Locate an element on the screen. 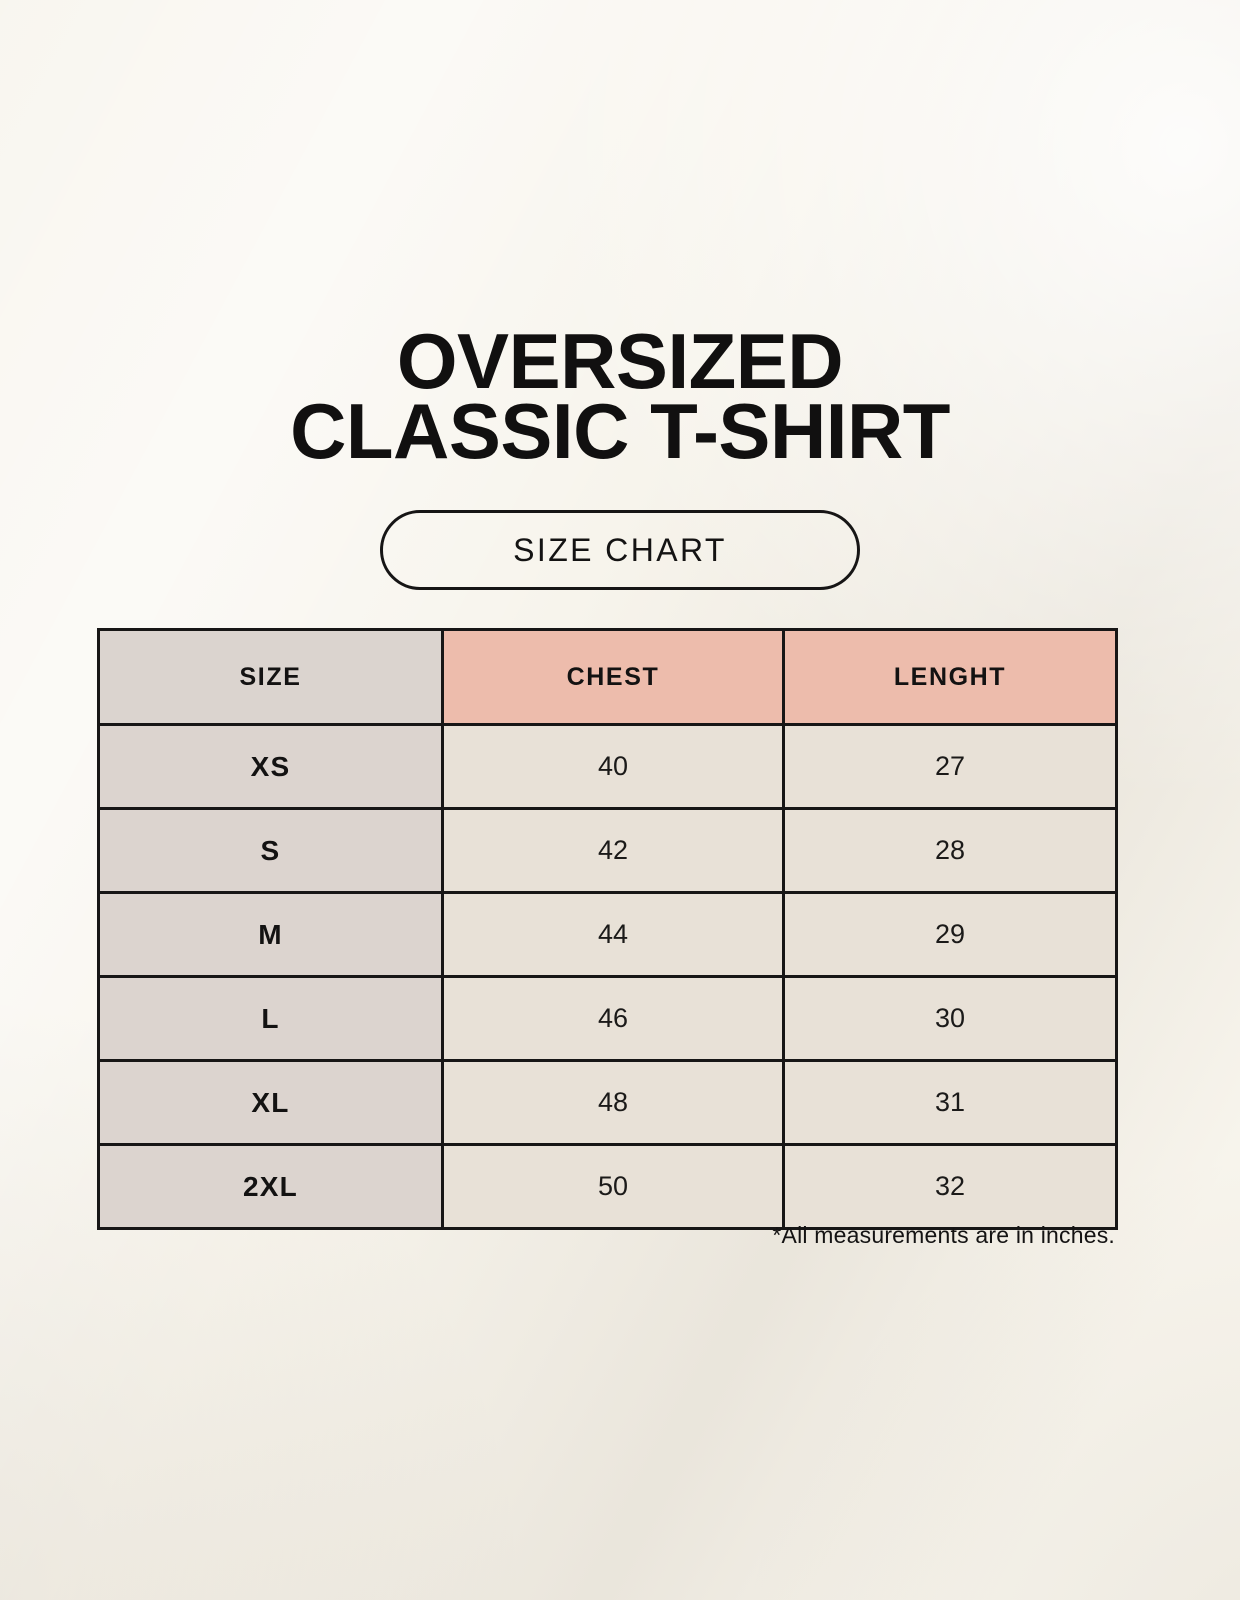  table-header-row: SIZE CHEST LENGHT is located at coordinates (607, 677).